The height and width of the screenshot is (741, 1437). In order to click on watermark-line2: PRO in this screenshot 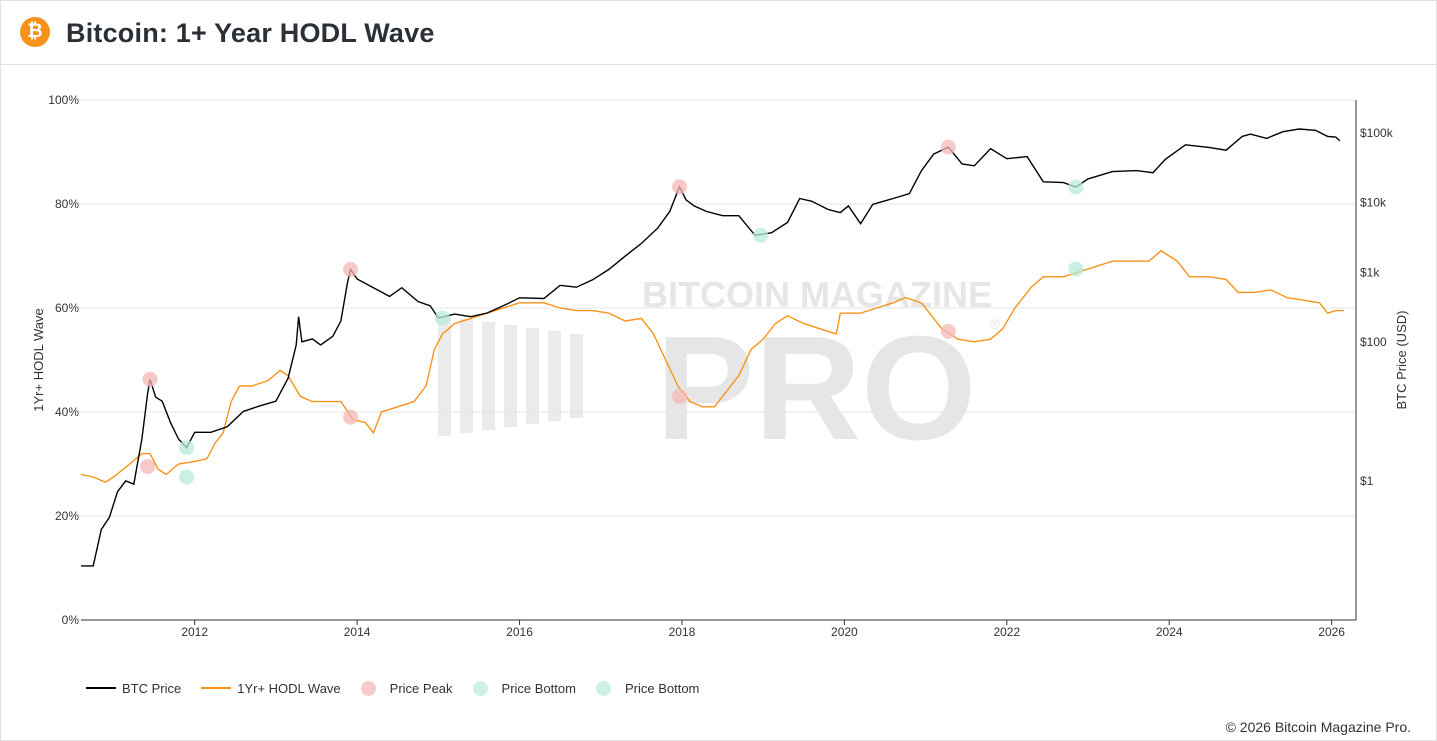, I will do `click(816, 388)`.